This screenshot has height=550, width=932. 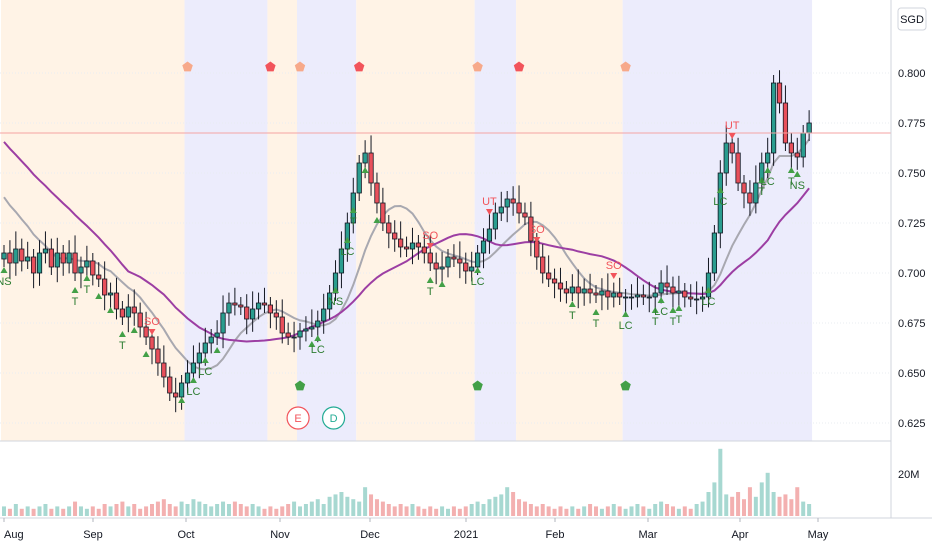 What do you see at coordinates (912, 19) in the screenshot?
I see `currency-box` at bounding box center [912, 19].